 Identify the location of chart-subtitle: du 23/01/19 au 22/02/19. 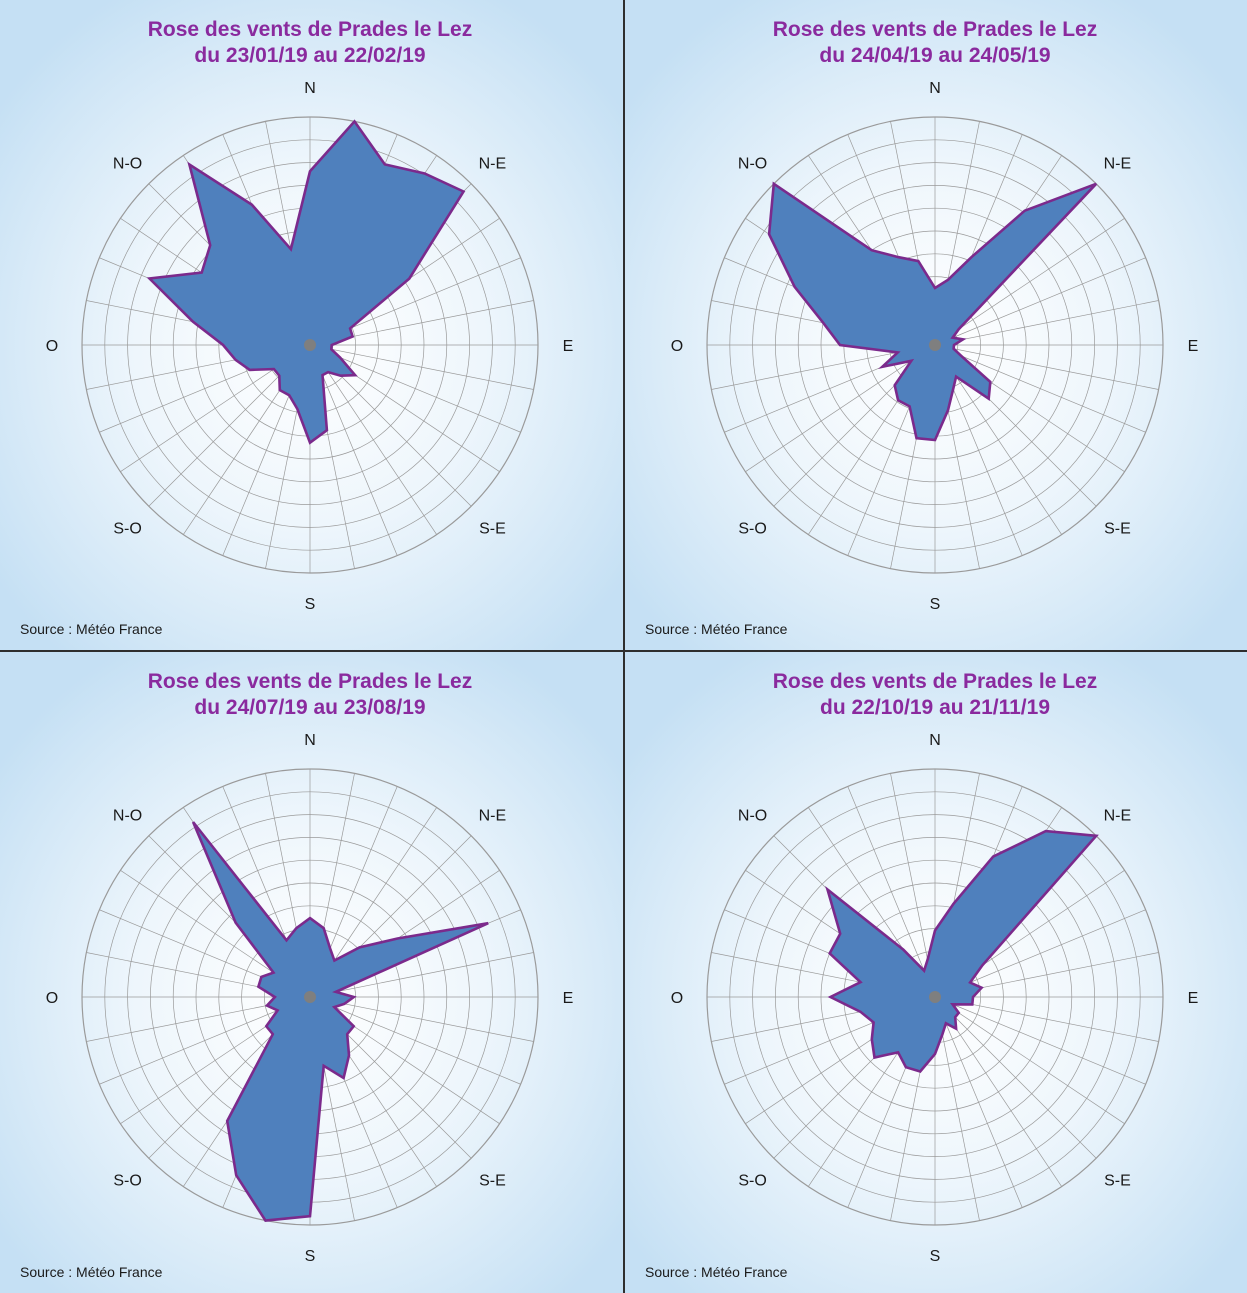
(309, 55).